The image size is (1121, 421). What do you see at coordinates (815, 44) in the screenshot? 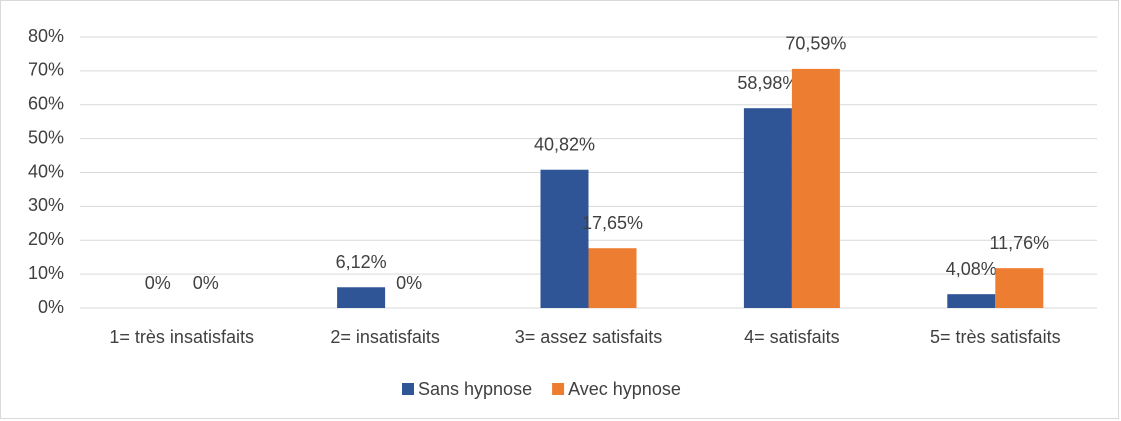
I see `data-label: 70,59%` at bounding box center [815, 44].